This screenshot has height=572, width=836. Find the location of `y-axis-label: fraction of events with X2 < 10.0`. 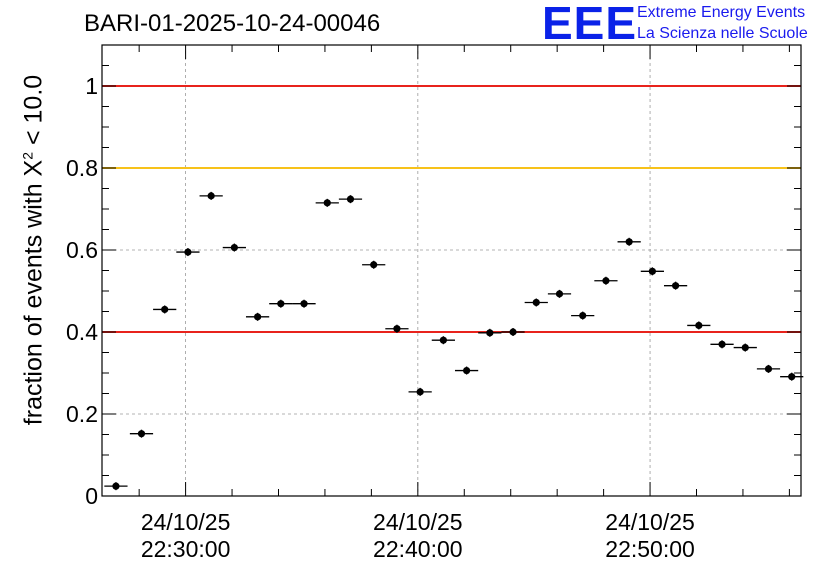

y-axis-label: fraction of events with X2 < 10.0 is located at coordinates (33, 250).